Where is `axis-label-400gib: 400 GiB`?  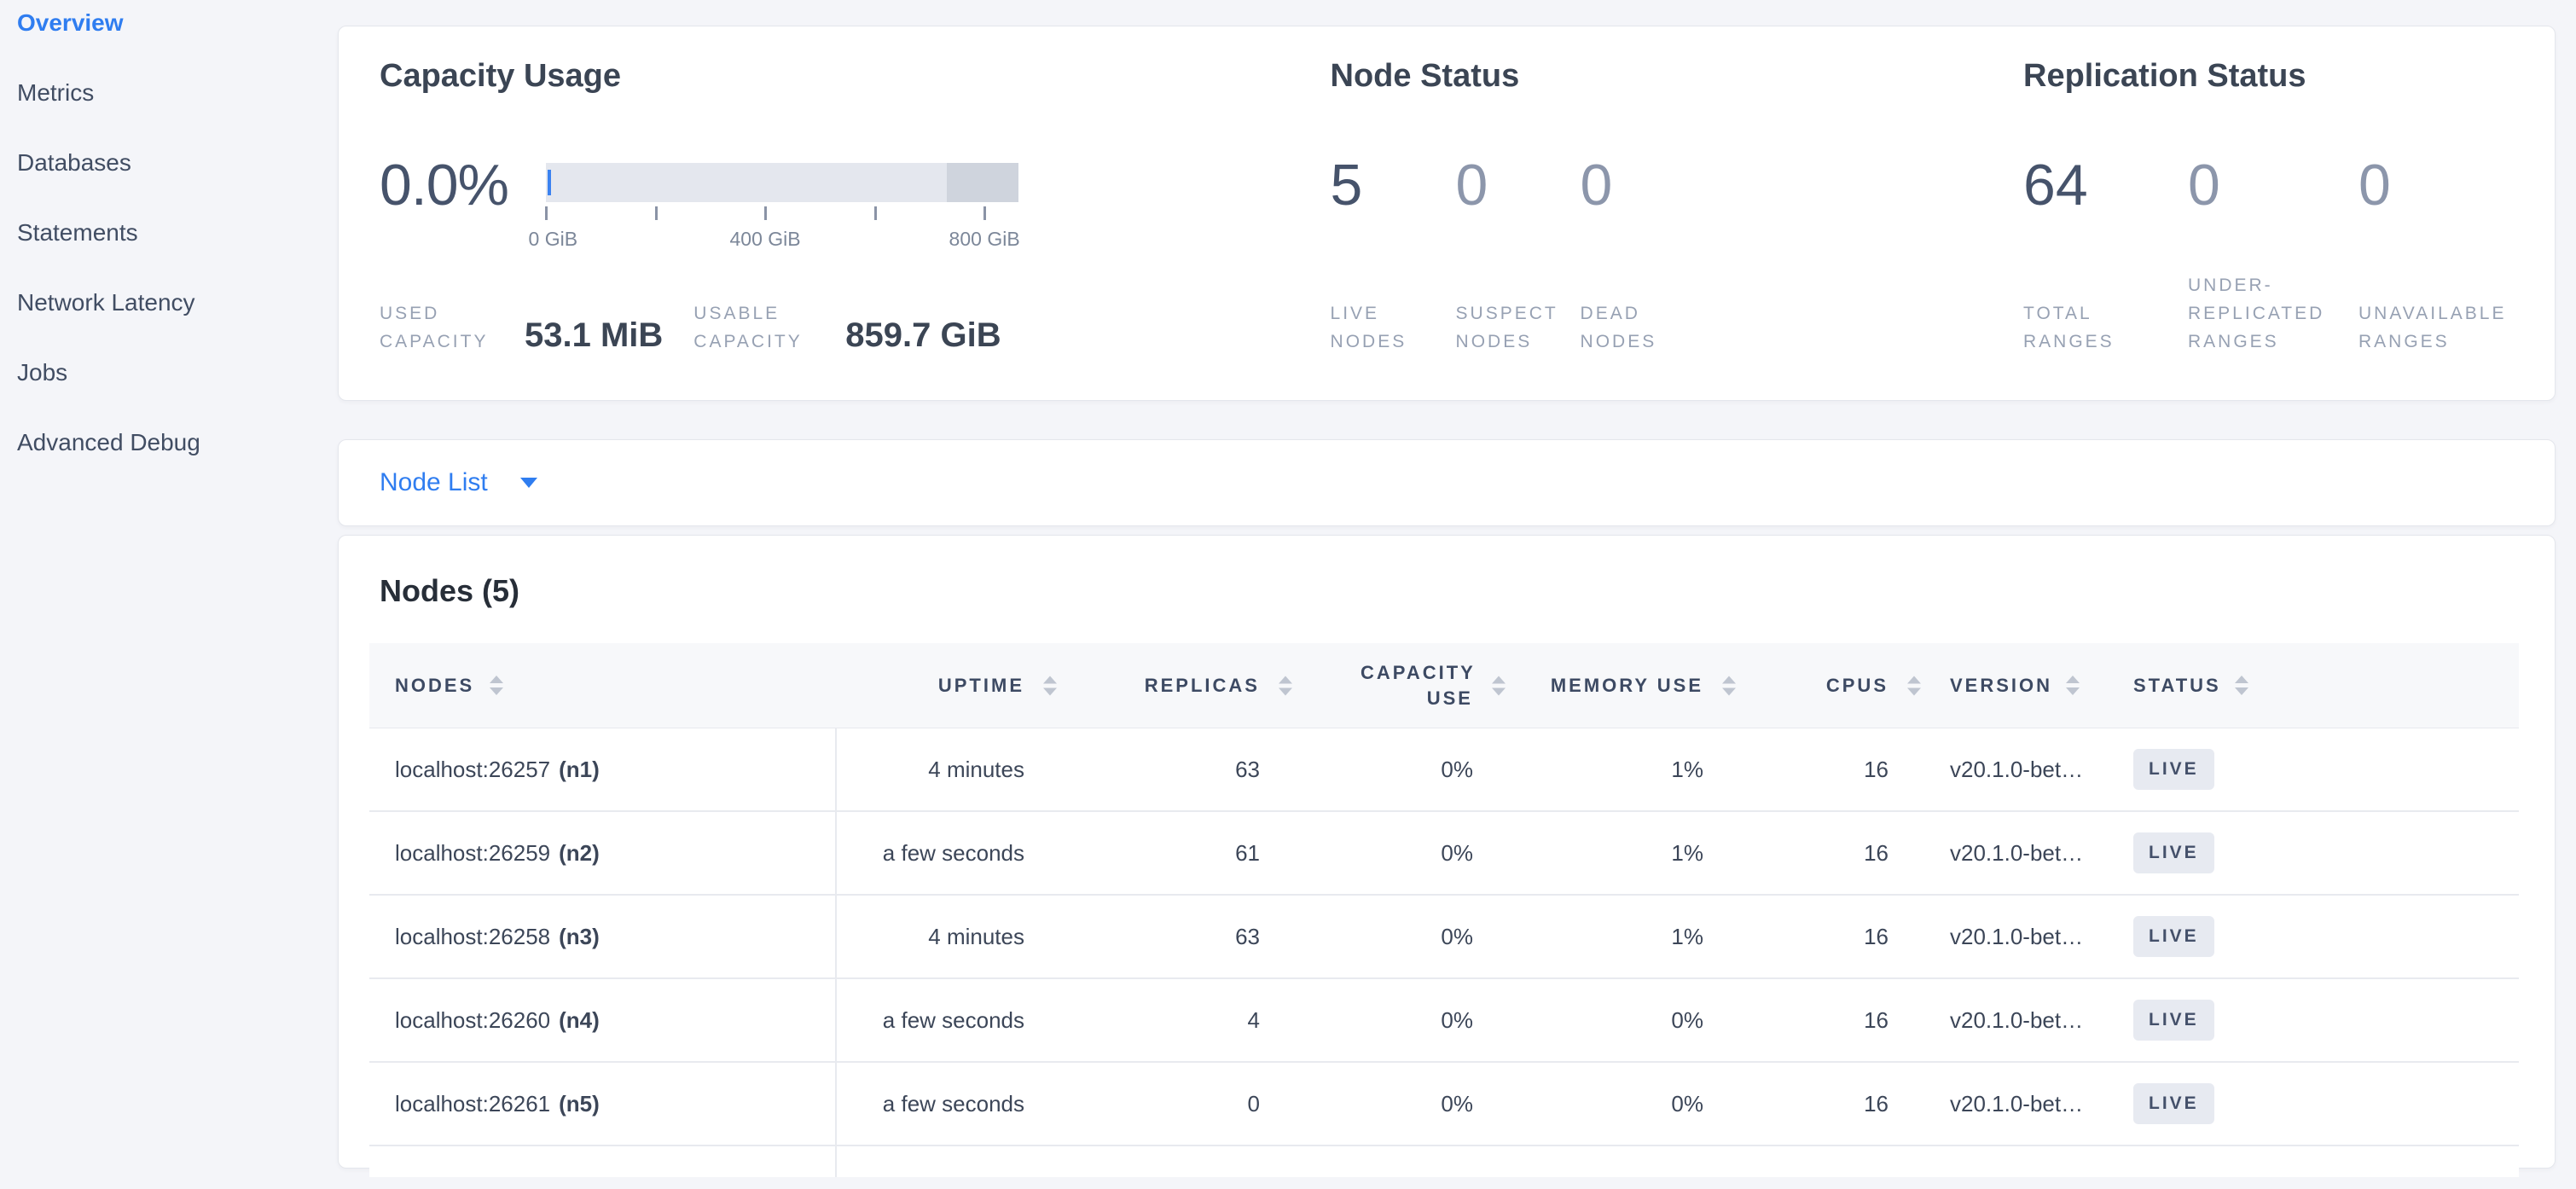
axis-label-400gib: 400 GiB is located at coordinates (765, 239).